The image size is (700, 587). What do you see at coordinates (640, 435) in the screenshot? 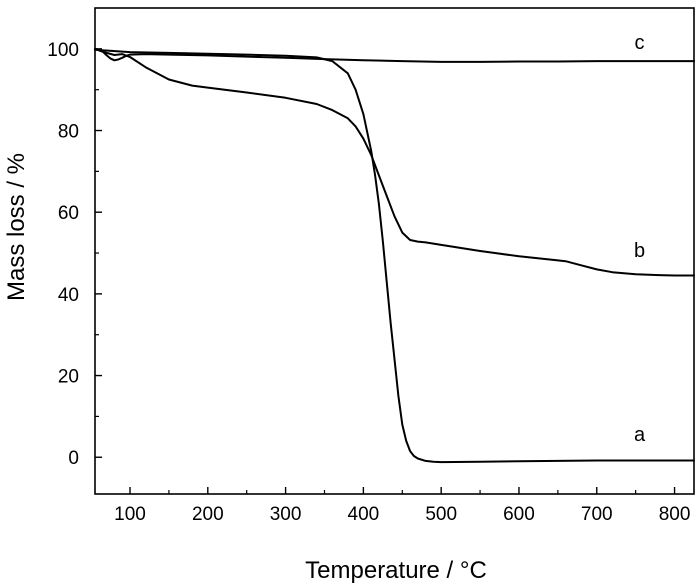
I see `curve-label-a: a` at bounding box center [640, 435].